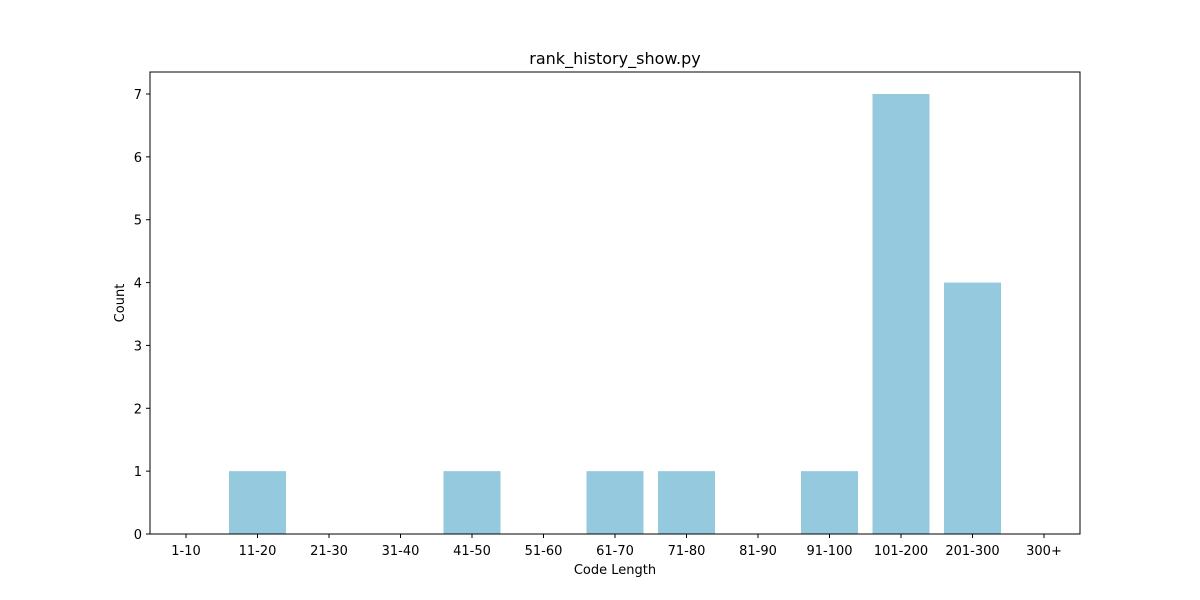  What do you see at coordinates (614, 59) in the screenshot?
I see `chart-title: rank_history_show.py` at bounding box center [614, 59].